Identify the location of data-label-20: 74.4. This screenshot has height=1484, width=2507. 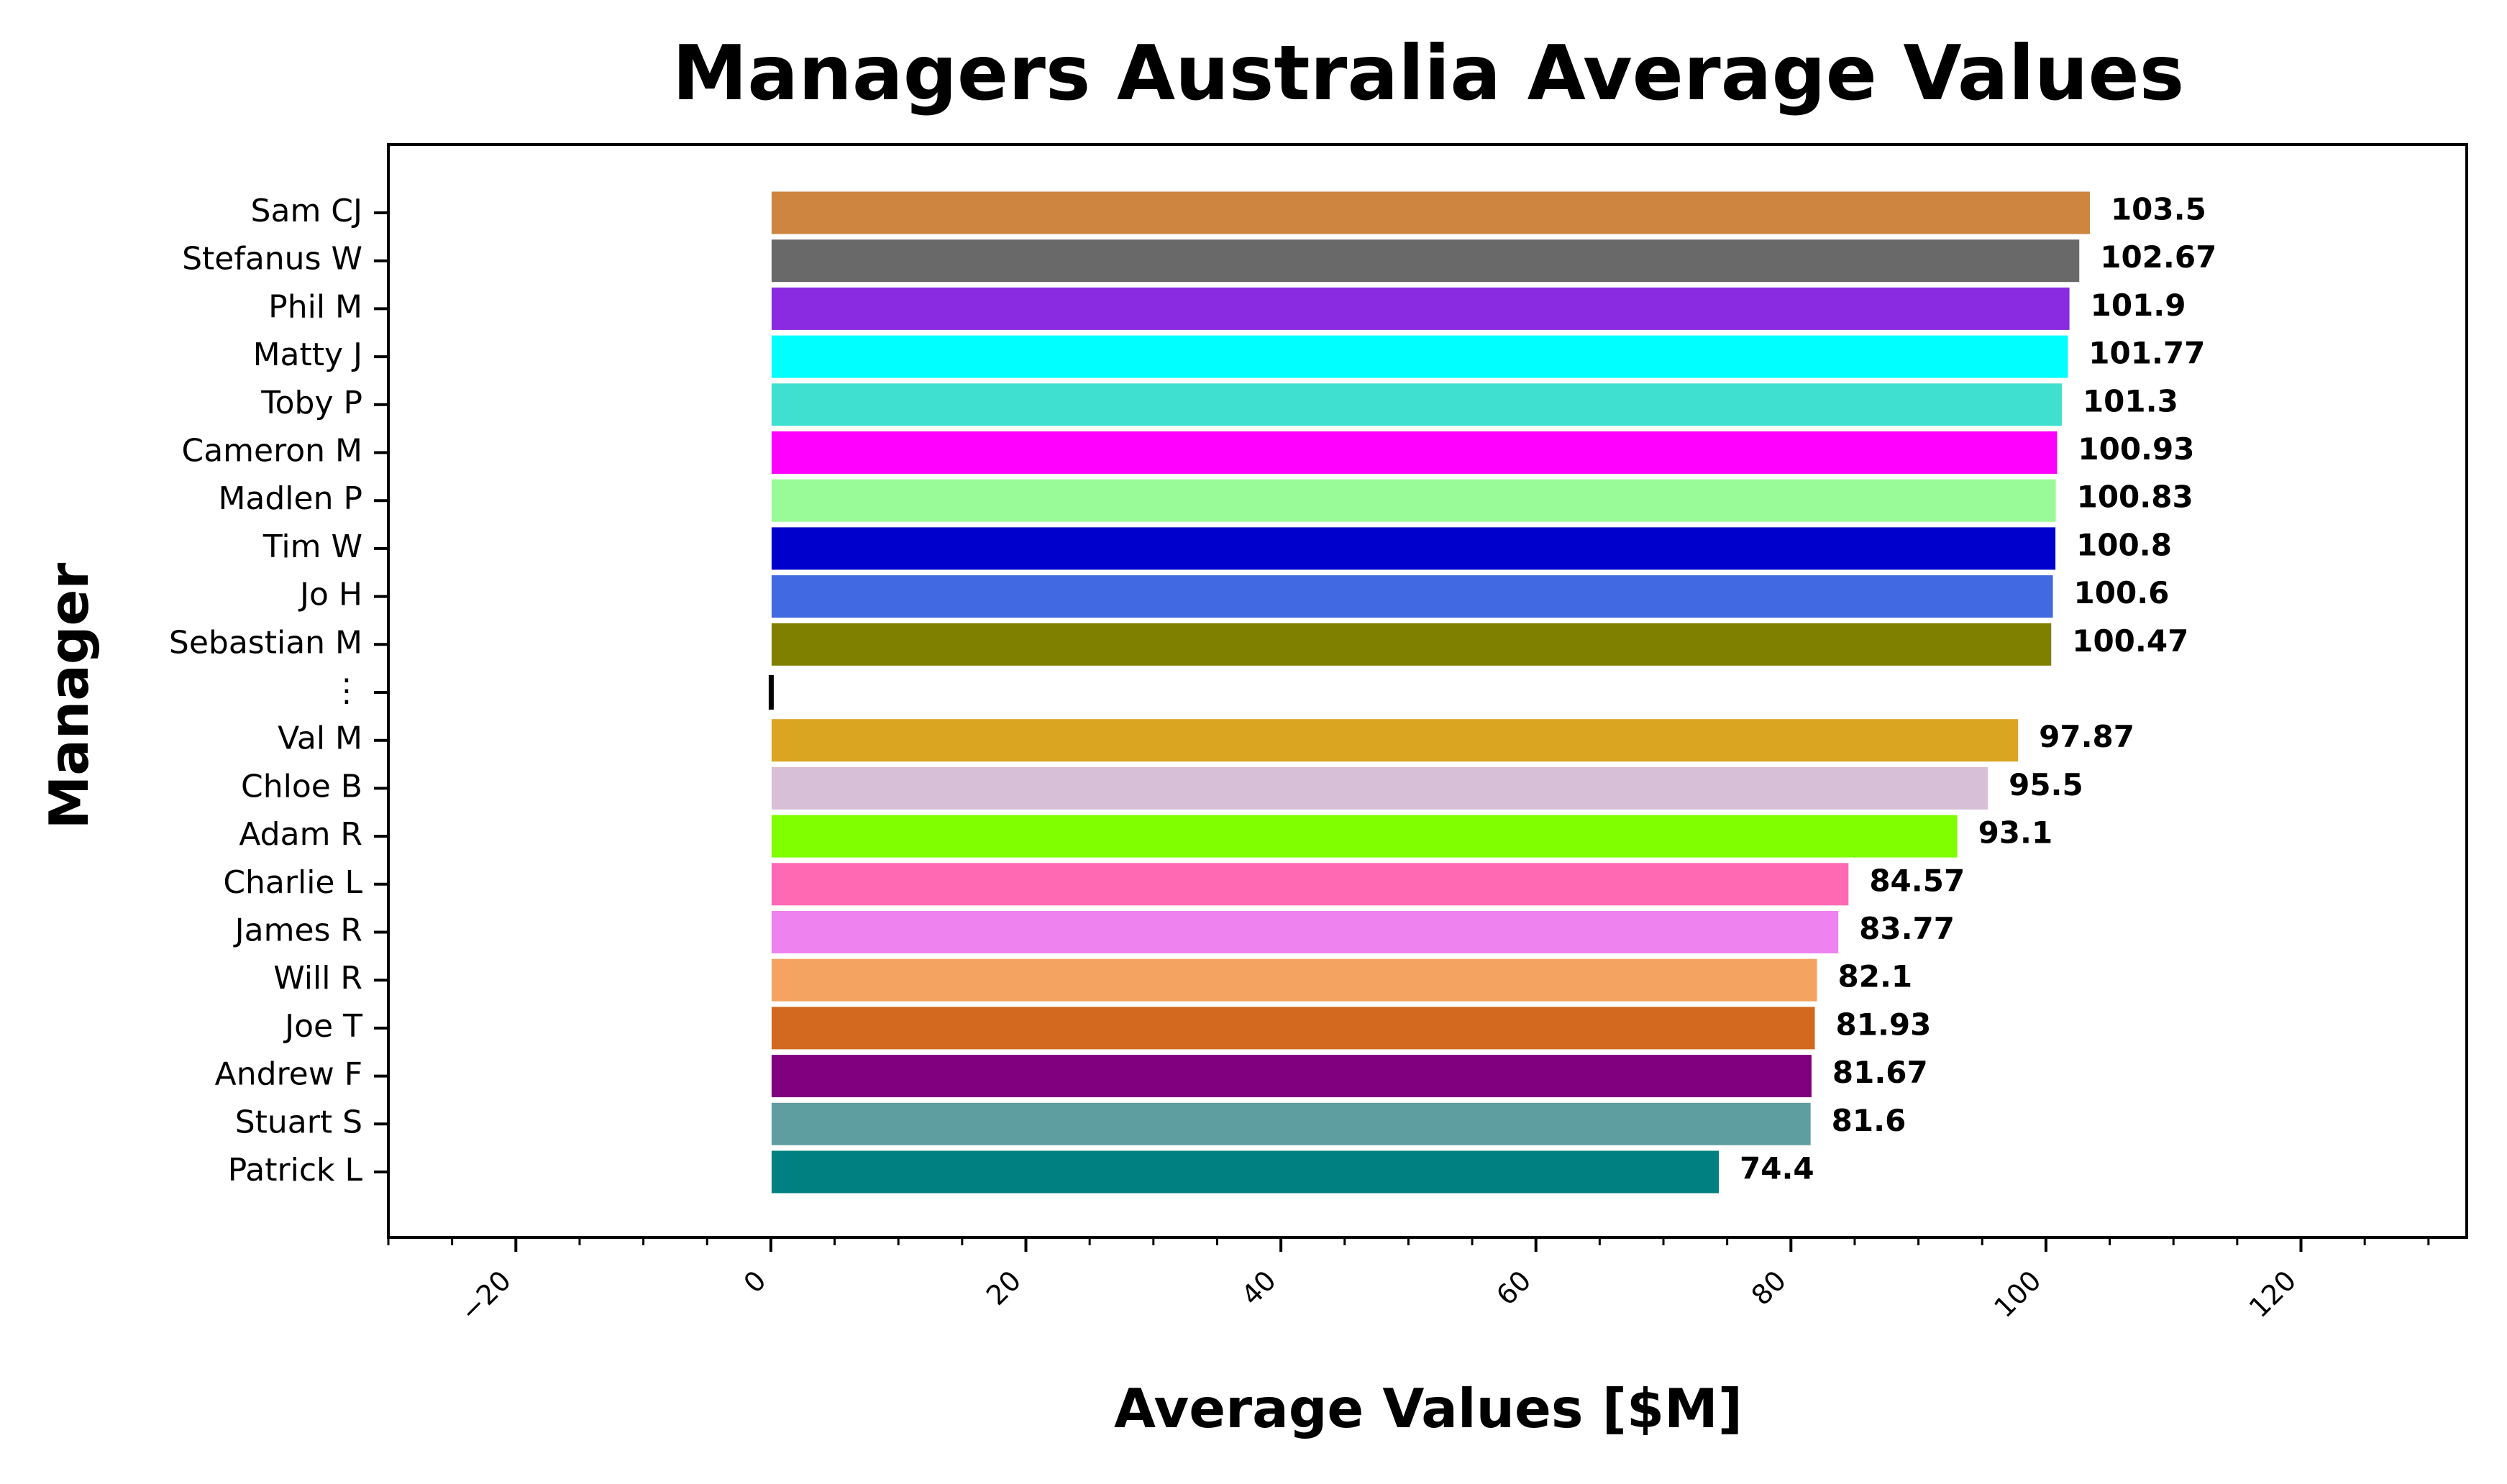
(1777, 1168).